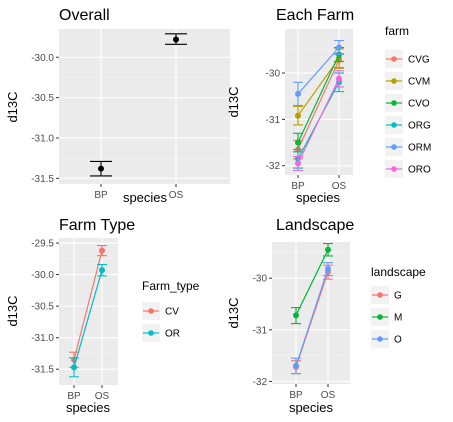 This screenshot has width=453, height=422. I want to click on farm-type-legend-label: OR, so click(172, 334).